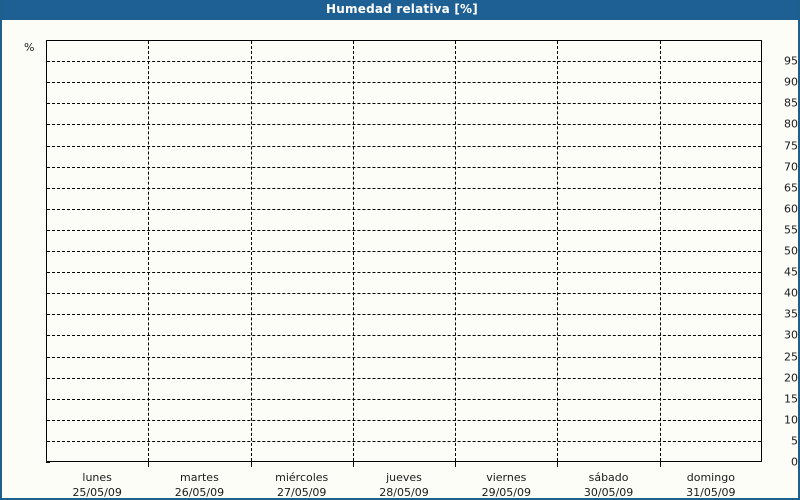 This screenshot has height=500, width=800. What do you see at coordinates (710, 477) in the screenshot?
I see `x-axis-day-name: domingo` at bounding box center [710, 477].